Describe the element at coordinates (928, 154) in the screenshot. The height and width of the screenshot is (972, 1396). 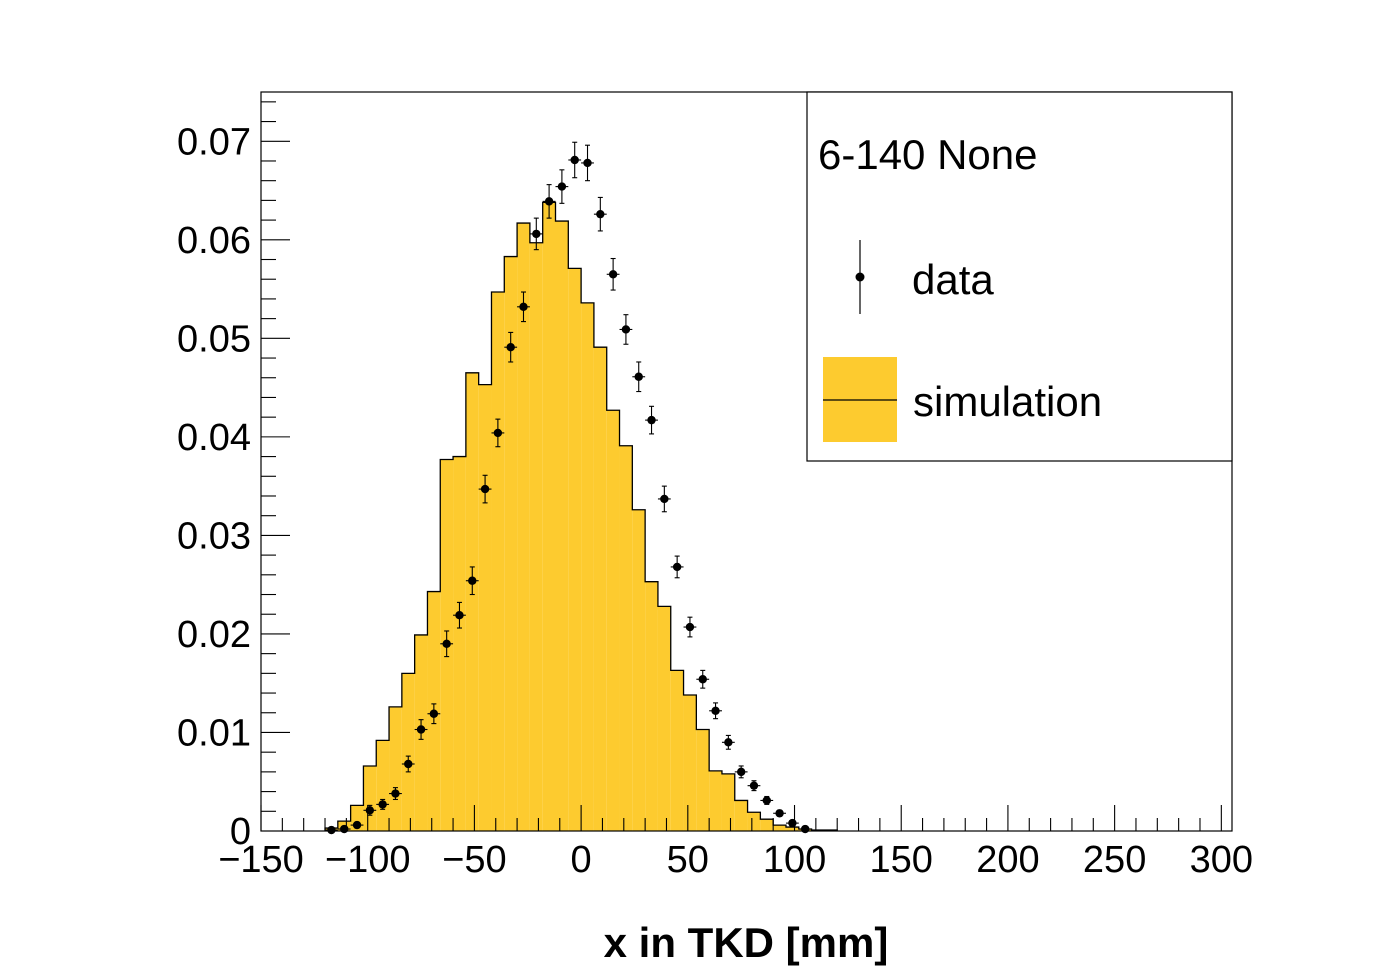
I see `legend-title: 6-140 None` at that location.